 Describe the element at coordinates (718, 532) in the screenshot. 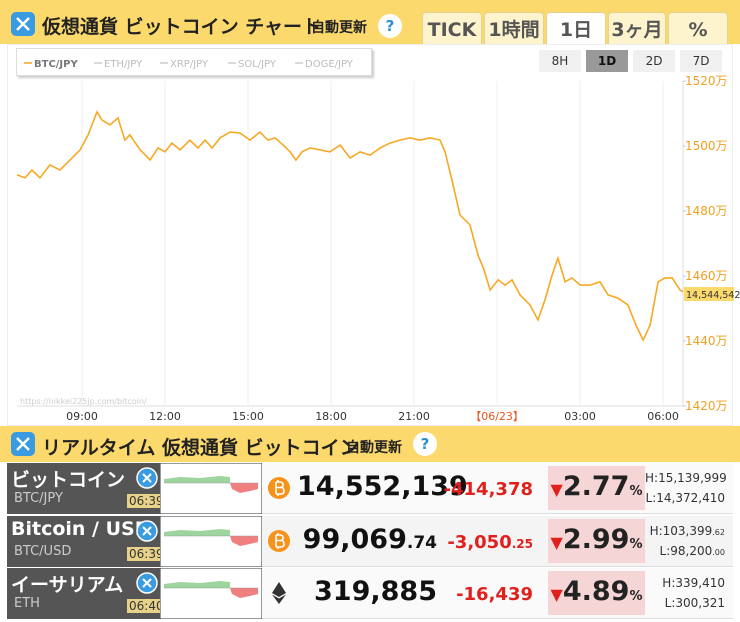

I see `high-decimal: .62` at that location.